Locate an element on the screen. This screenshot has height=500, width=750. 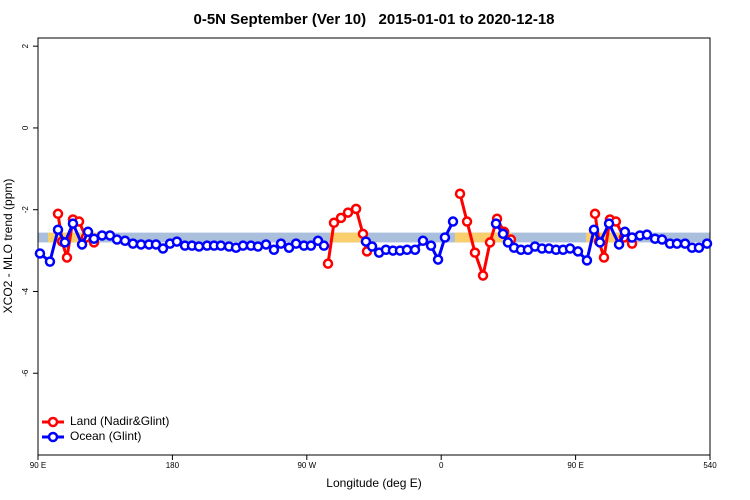
x-tick-label: 540 is located at coordinates (710, 465).